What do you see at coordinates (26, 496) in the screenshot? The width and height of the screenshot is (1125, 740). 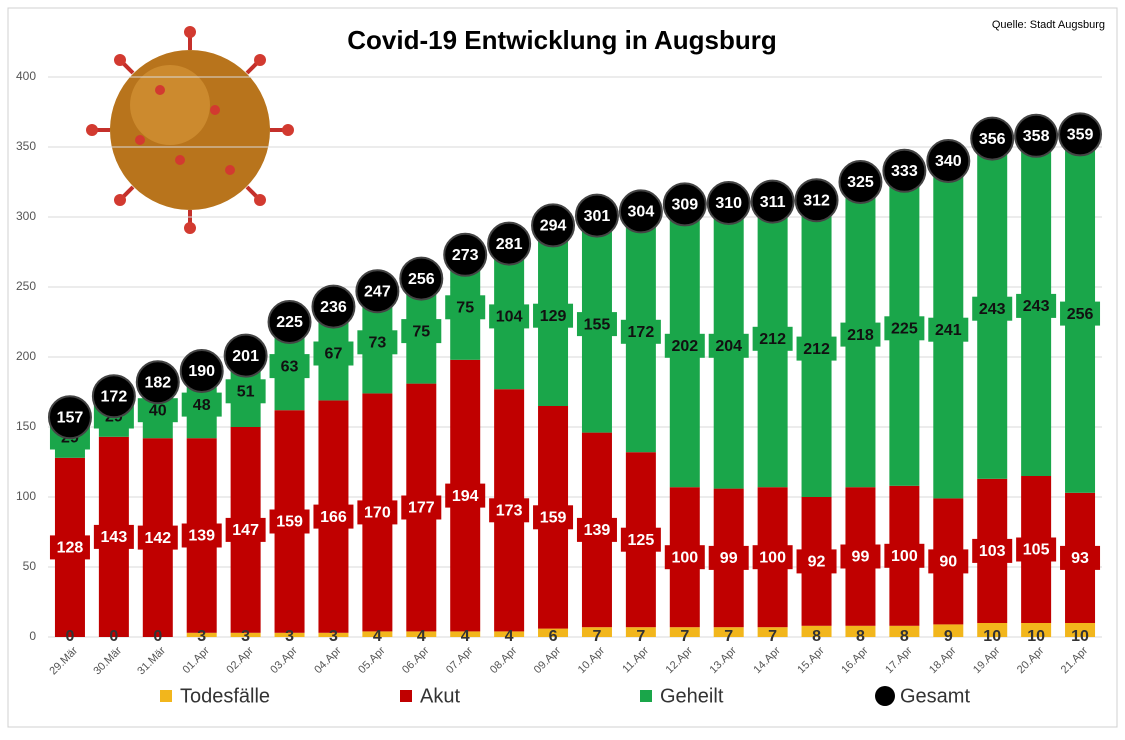 I see `y-tick-label: 100` at bounding box center [26, 496].